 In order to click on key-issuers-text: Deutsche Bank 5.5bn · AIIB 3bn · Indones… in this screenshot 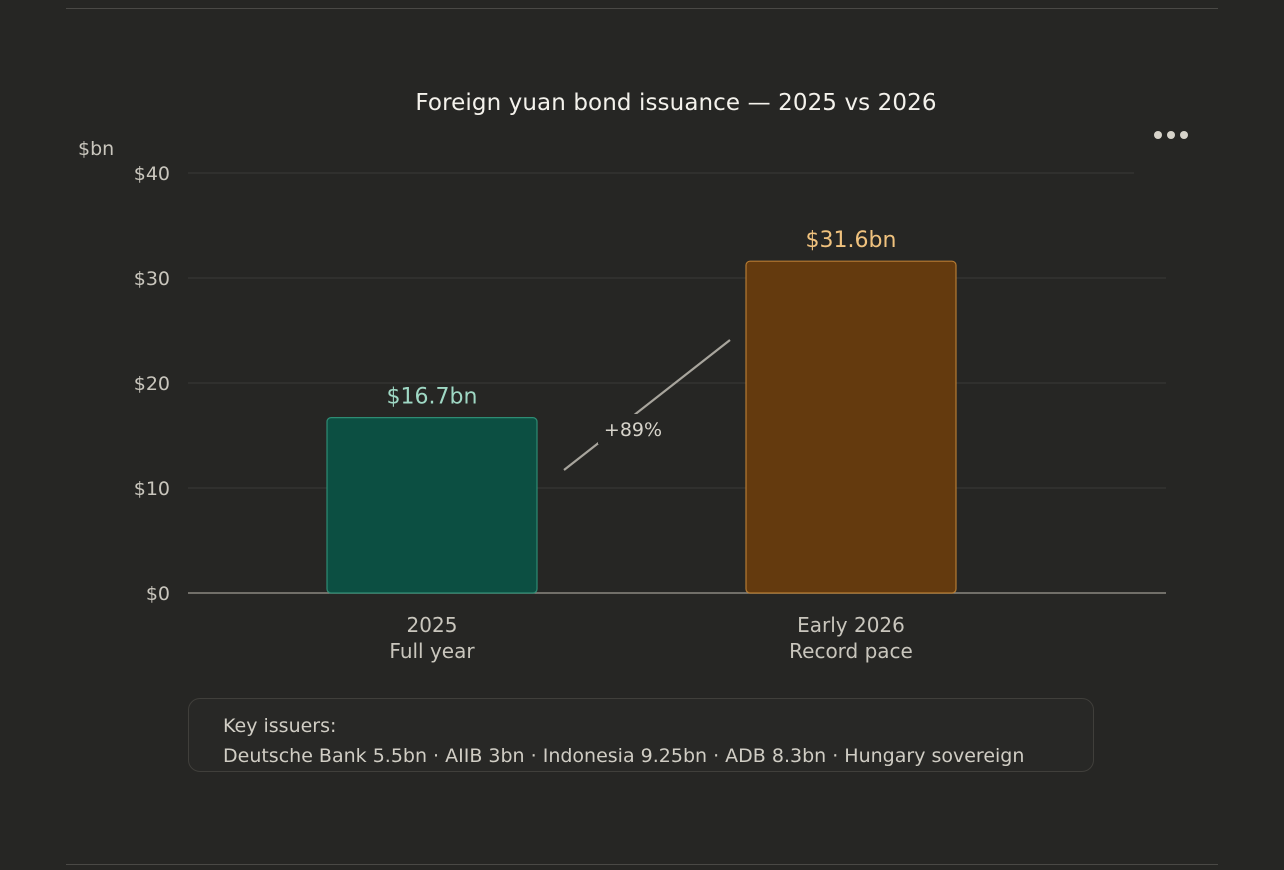, I will do `click(624, 756)`.